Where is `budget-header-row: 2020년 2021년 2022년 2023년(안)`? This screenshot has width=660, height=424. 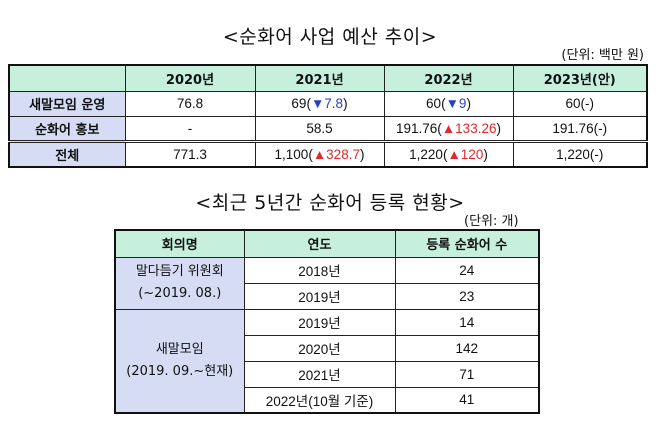
budget-header-row: 2020년 2021년 2022년 2023년(안) is located at coordinates (328, 78).